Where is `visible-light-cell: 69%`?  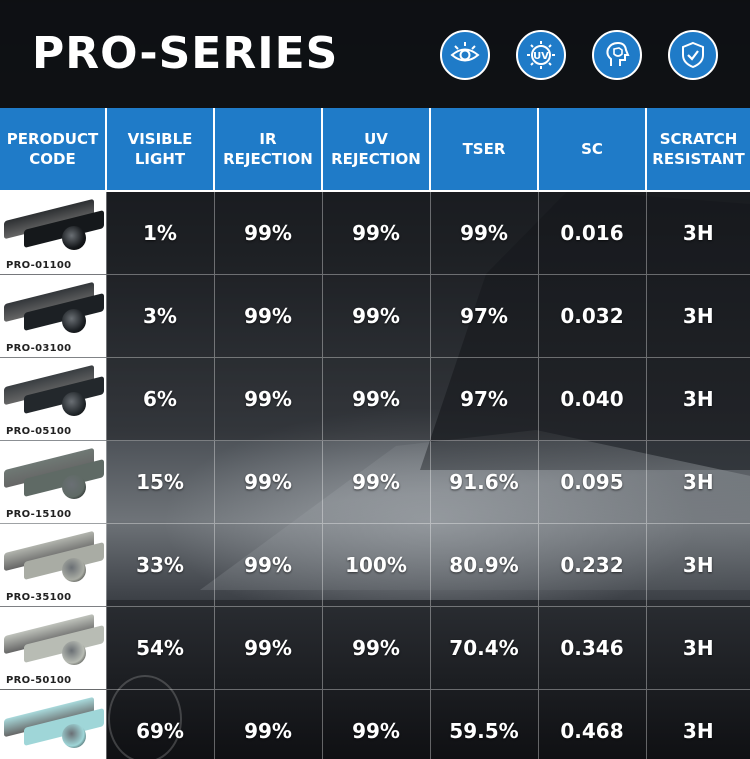 visible-light-cell: 69% is located at coordinates (159, 724).